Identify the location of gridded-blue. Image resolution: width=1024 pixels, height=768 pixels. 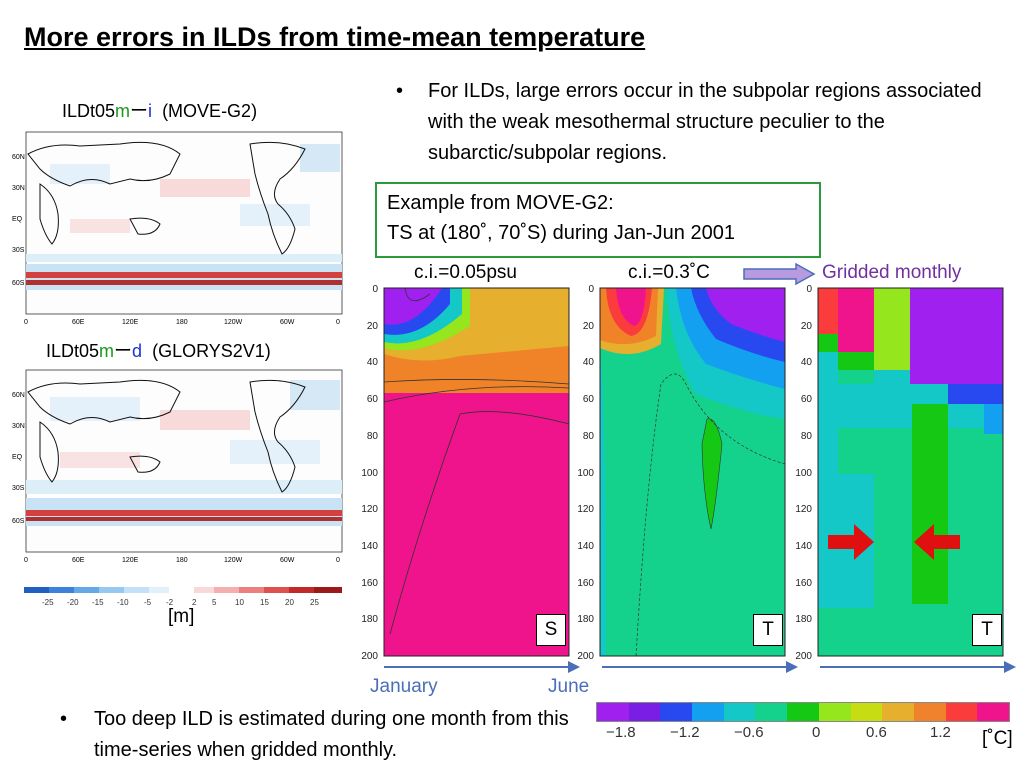
(975, 394).